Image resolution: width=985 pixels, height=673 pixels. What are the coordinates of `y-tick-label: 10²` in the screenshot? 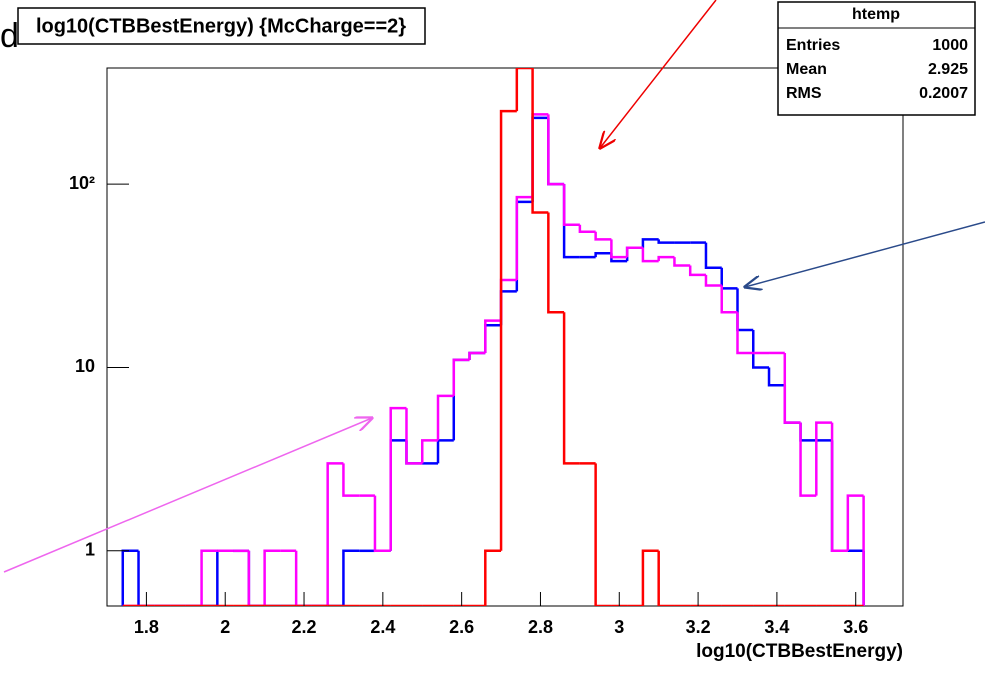 It's located at (82, 183).